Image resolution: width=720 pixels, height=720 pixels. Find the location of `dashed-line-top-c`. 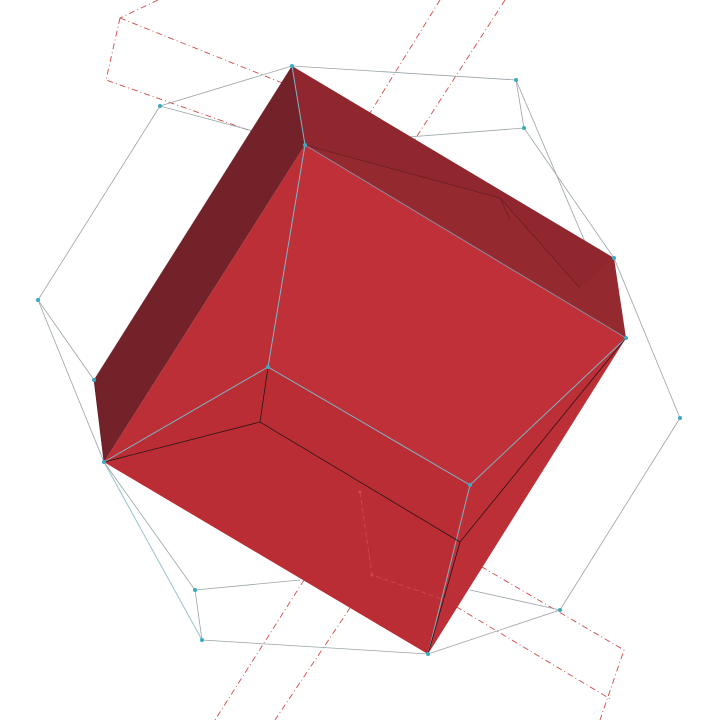

dashed-line-top-c is located at coordinates (456, 75).